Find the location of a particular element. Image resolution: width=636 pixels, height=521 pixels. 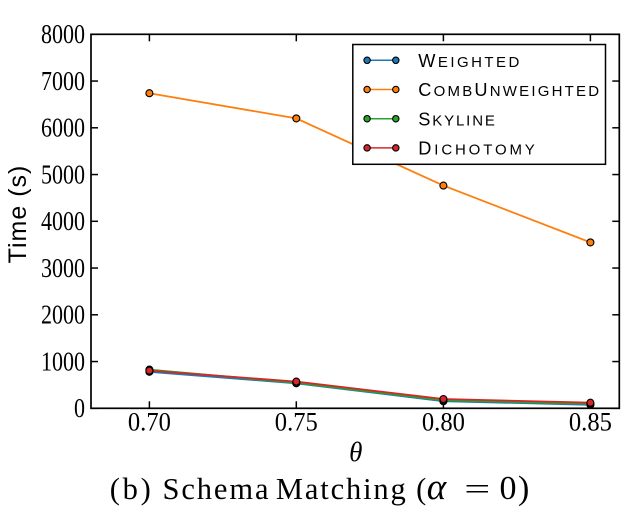

svg-text: 7000 is located at coordinates (63, 81).